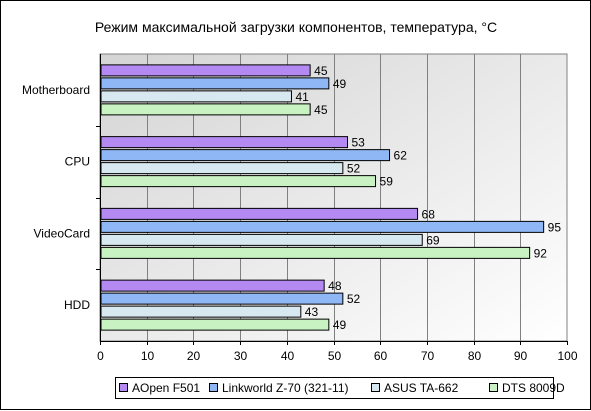  Describe the element at coordinates (555, 227) in the screenshot. I see `data-label: 95` at that location.